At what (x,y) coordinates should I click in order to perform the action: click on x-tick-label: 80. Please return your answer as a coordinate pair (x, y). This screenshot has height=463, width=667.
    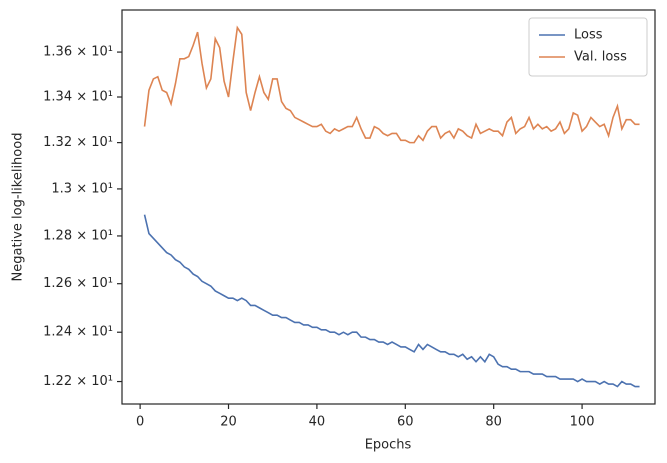
    Looking at the image, I should click on (493, 422).